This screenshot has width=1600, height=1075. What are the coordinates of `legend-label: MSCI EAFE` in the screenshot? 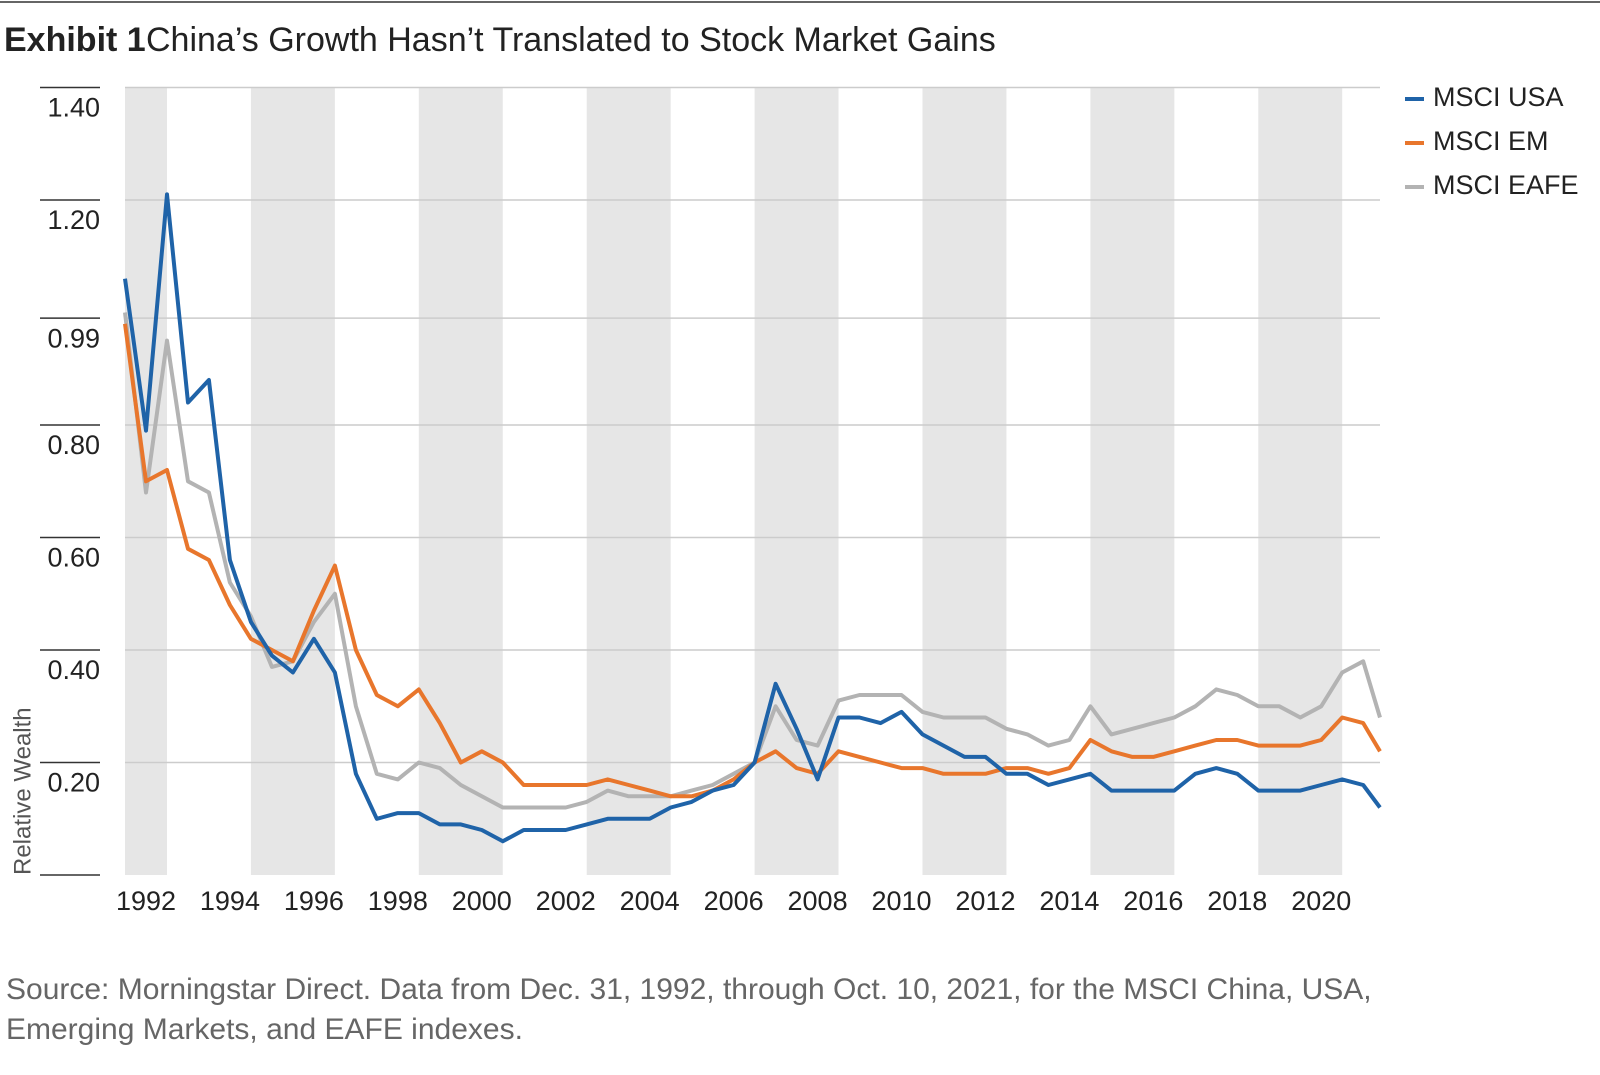 It's located at (1506, 185).